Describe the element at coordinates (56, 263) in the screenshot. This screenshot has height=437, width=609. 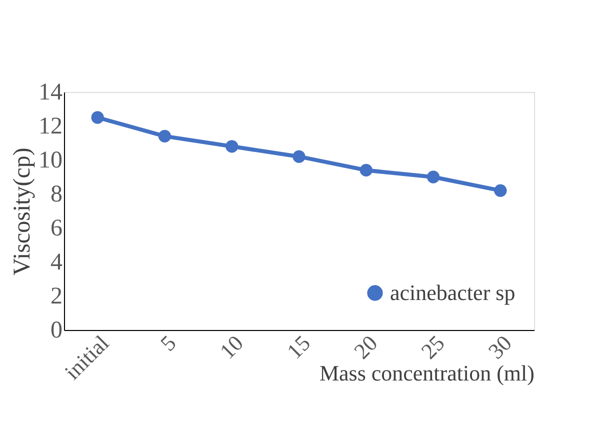
I see `y-tick-label: 4` at that location.